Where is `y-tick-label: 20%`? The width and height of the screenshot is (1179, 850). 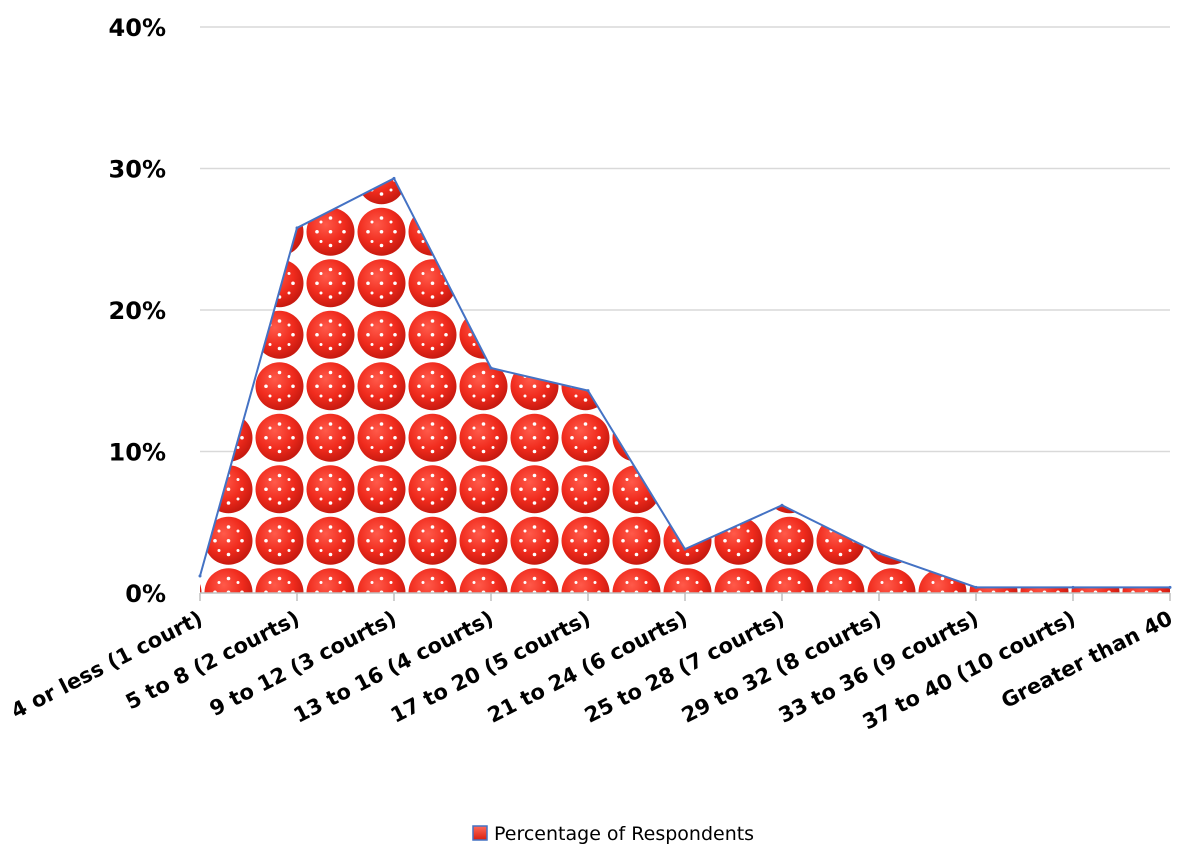
y-tick-label: 20% is located at coordinates (137, 311).